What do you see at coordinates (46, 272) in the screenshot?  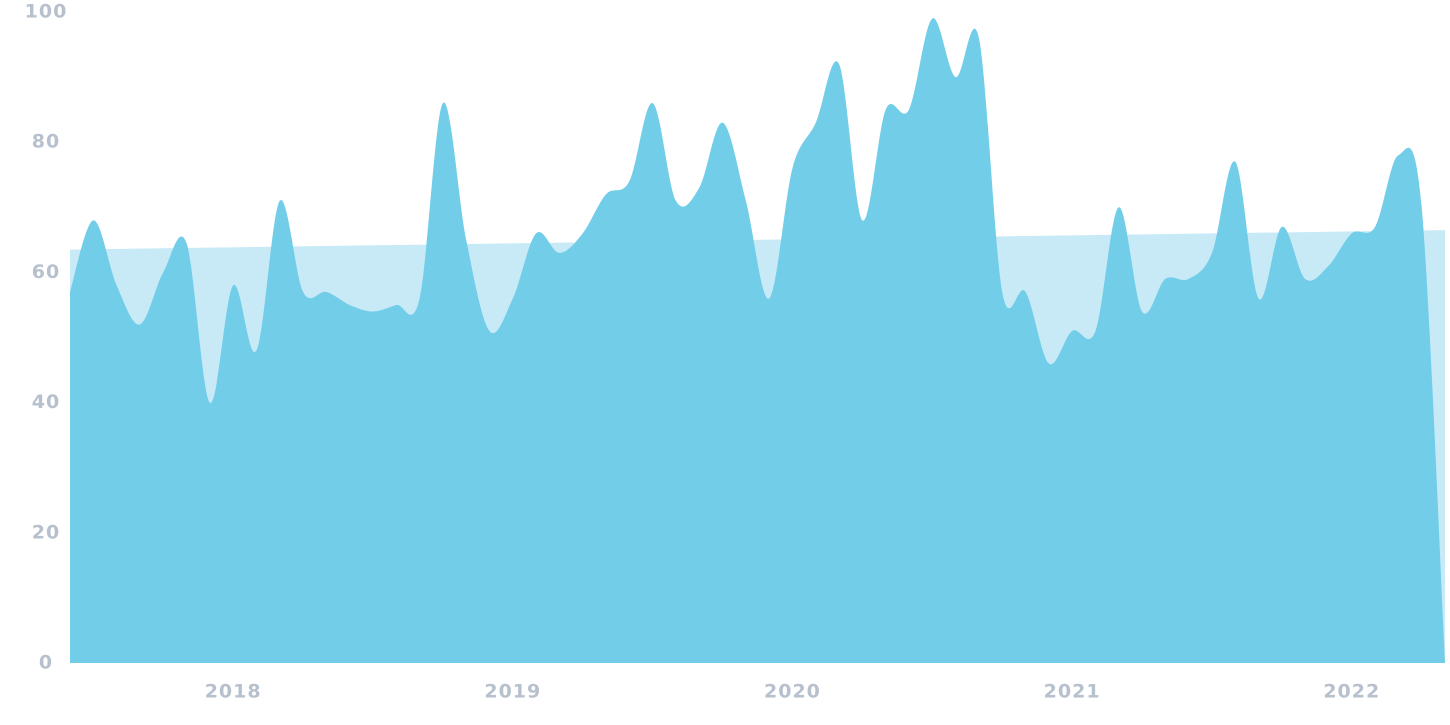 I see `y-tick-label: 60` at bounding box center [46, 272].